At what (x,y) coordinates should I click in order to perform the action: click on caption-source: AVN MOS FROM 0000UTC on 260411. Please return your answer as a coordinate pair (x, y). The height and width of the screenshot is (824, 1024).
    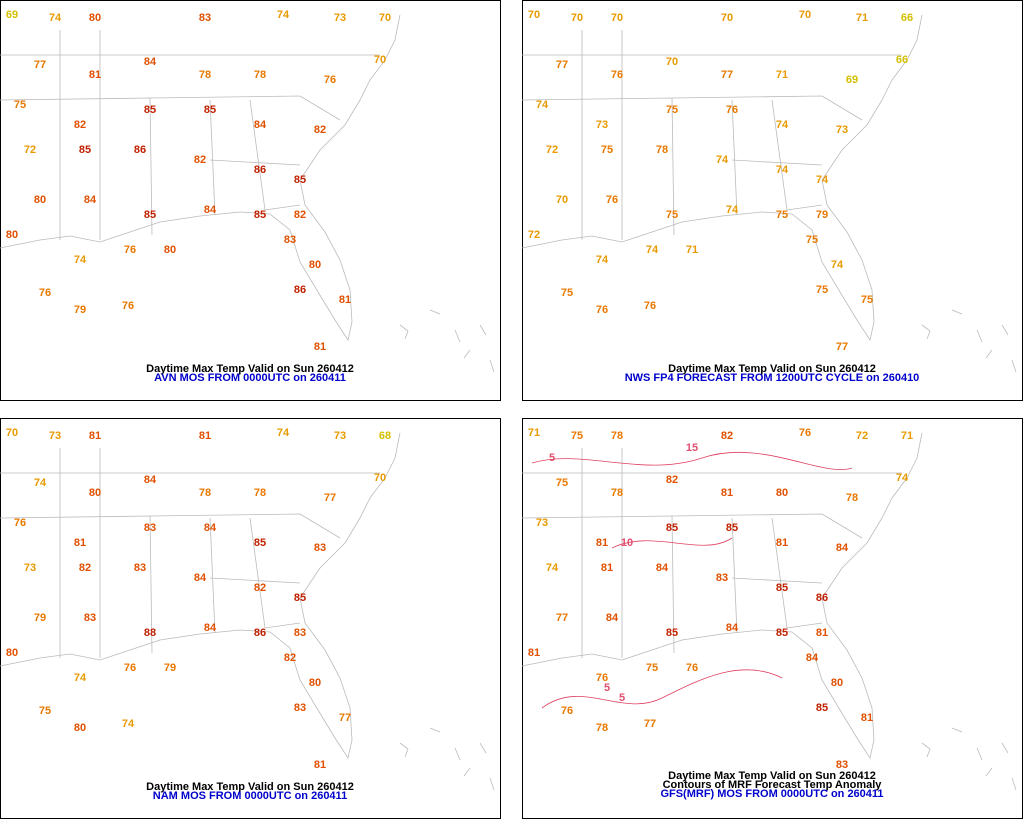
    Looking at the image, I should click on (250, 378).